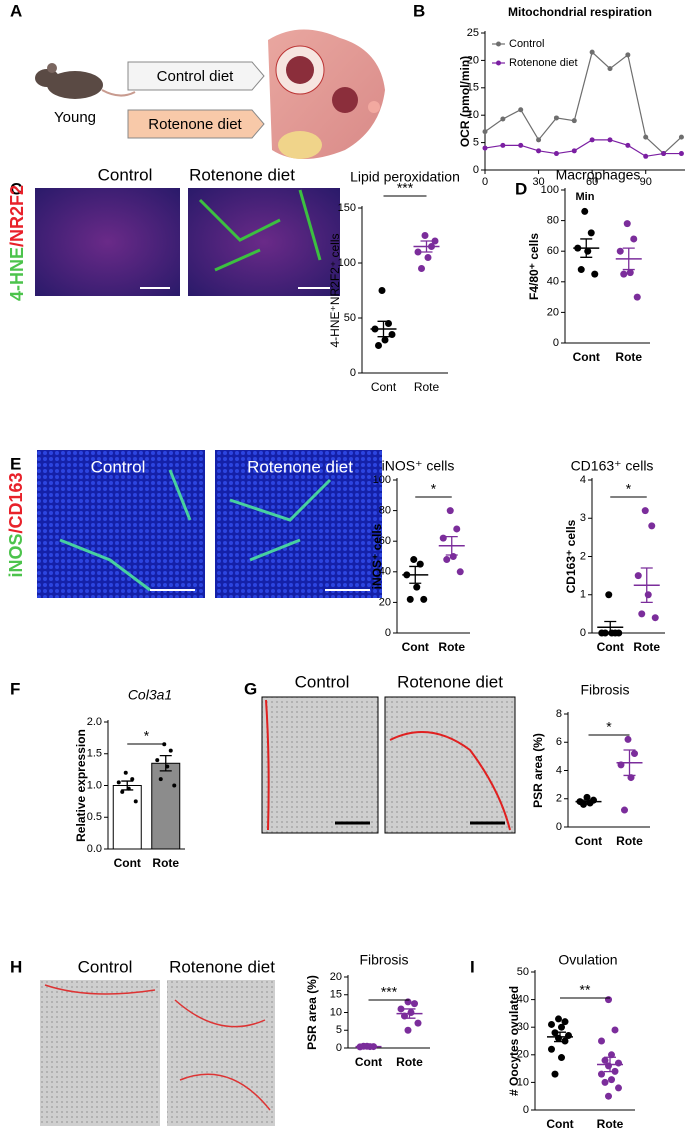 The image size is (700, 1136). I want to click on y-tick-label: 30, so click(523, 1027).